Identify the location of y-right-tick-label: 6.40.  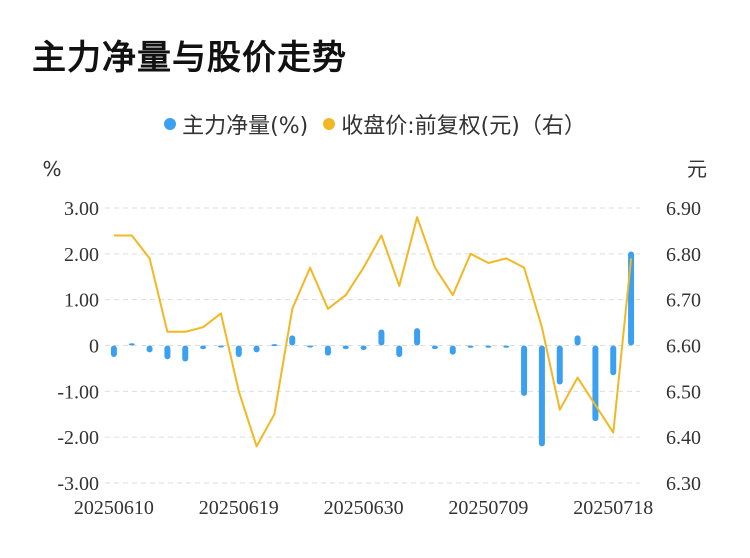
(683, 438).